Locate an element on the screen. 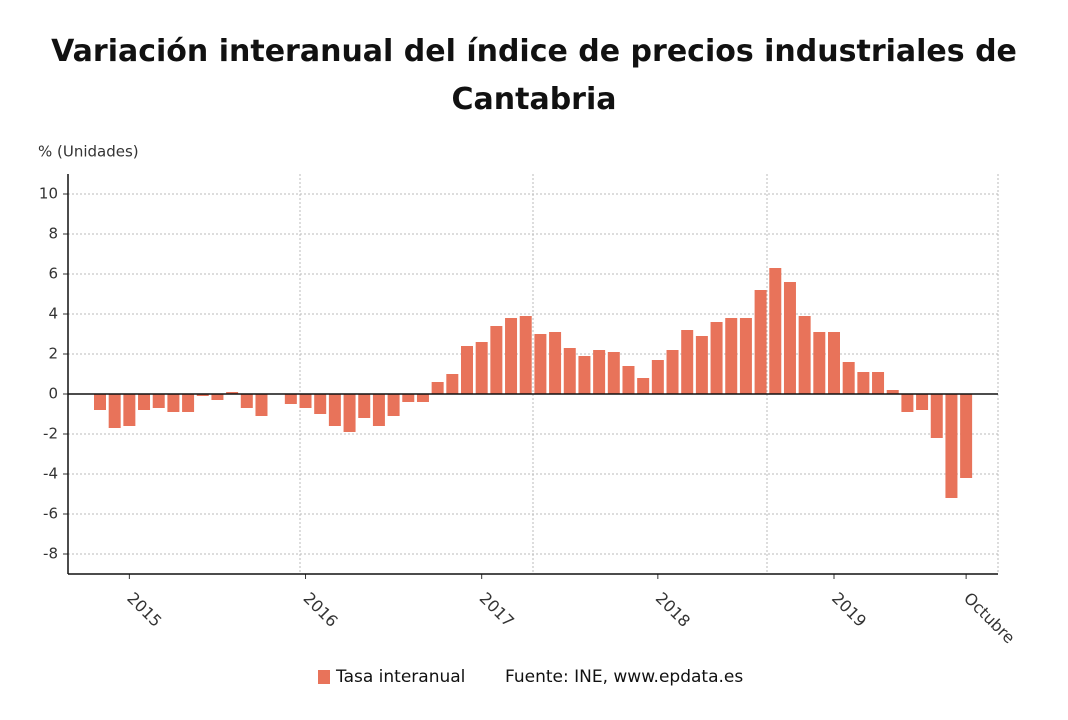 The height and width of the screenshot is (720, 1068). y-tick-label: 4 is located at coordinates (53, 314).